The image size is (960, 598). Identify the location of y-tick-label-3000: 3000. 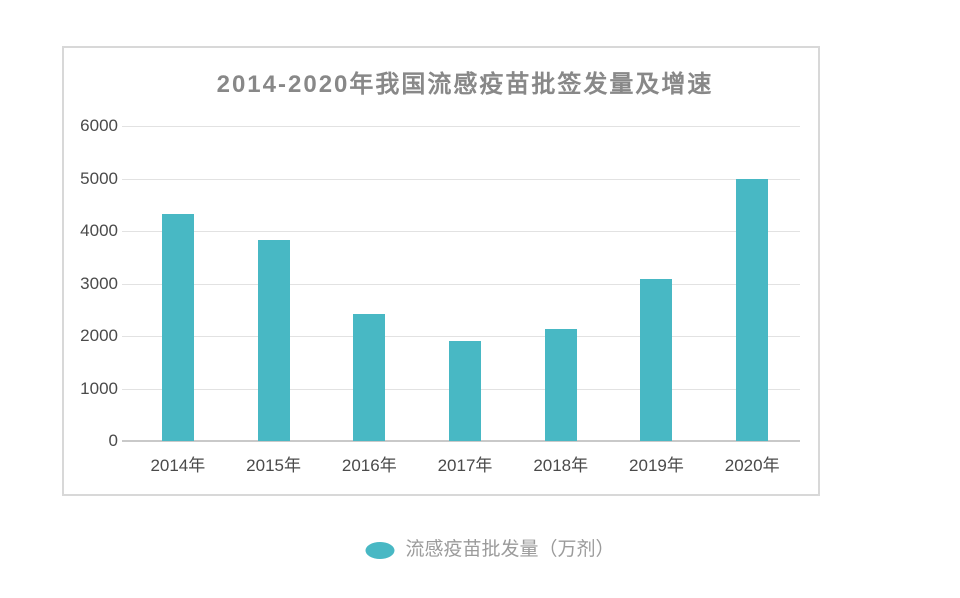
(99, 283).